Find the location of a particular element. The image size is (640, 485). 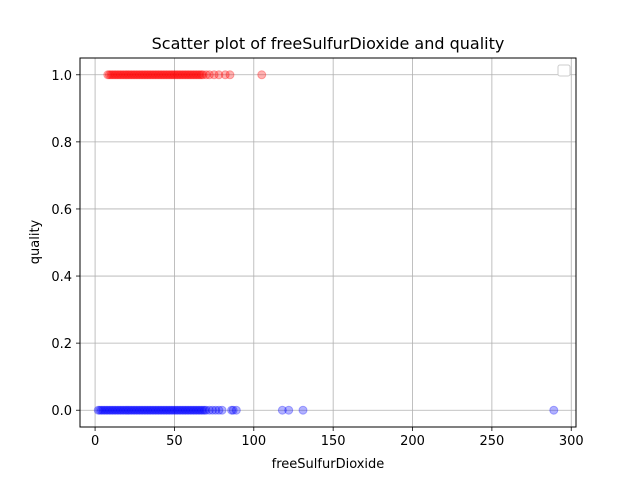

y-tick-label: 0.4 is located at coordinates (61, 277).